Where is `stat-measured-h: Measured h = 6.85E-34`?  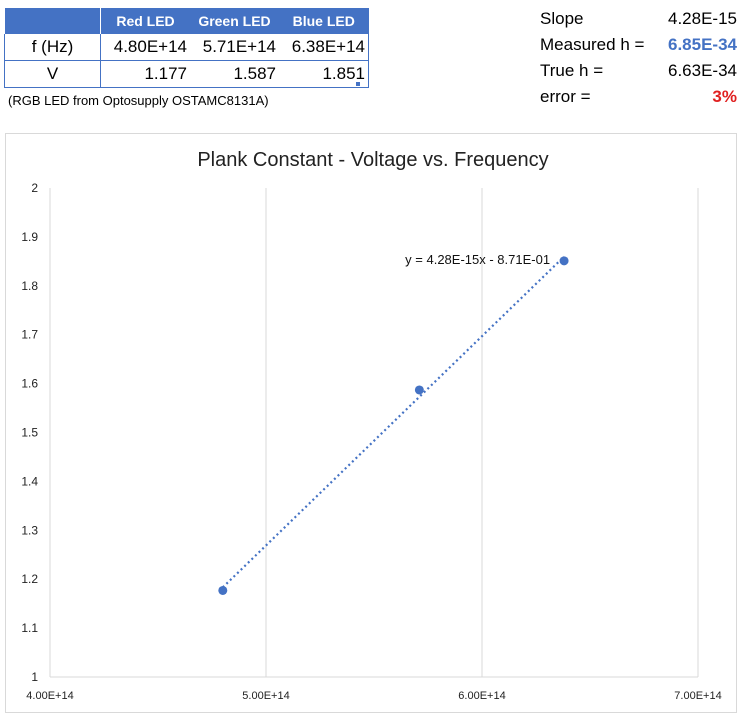
stat-measured-h: Measured h = 6.85E-34 is located at coordinates (640, 48).